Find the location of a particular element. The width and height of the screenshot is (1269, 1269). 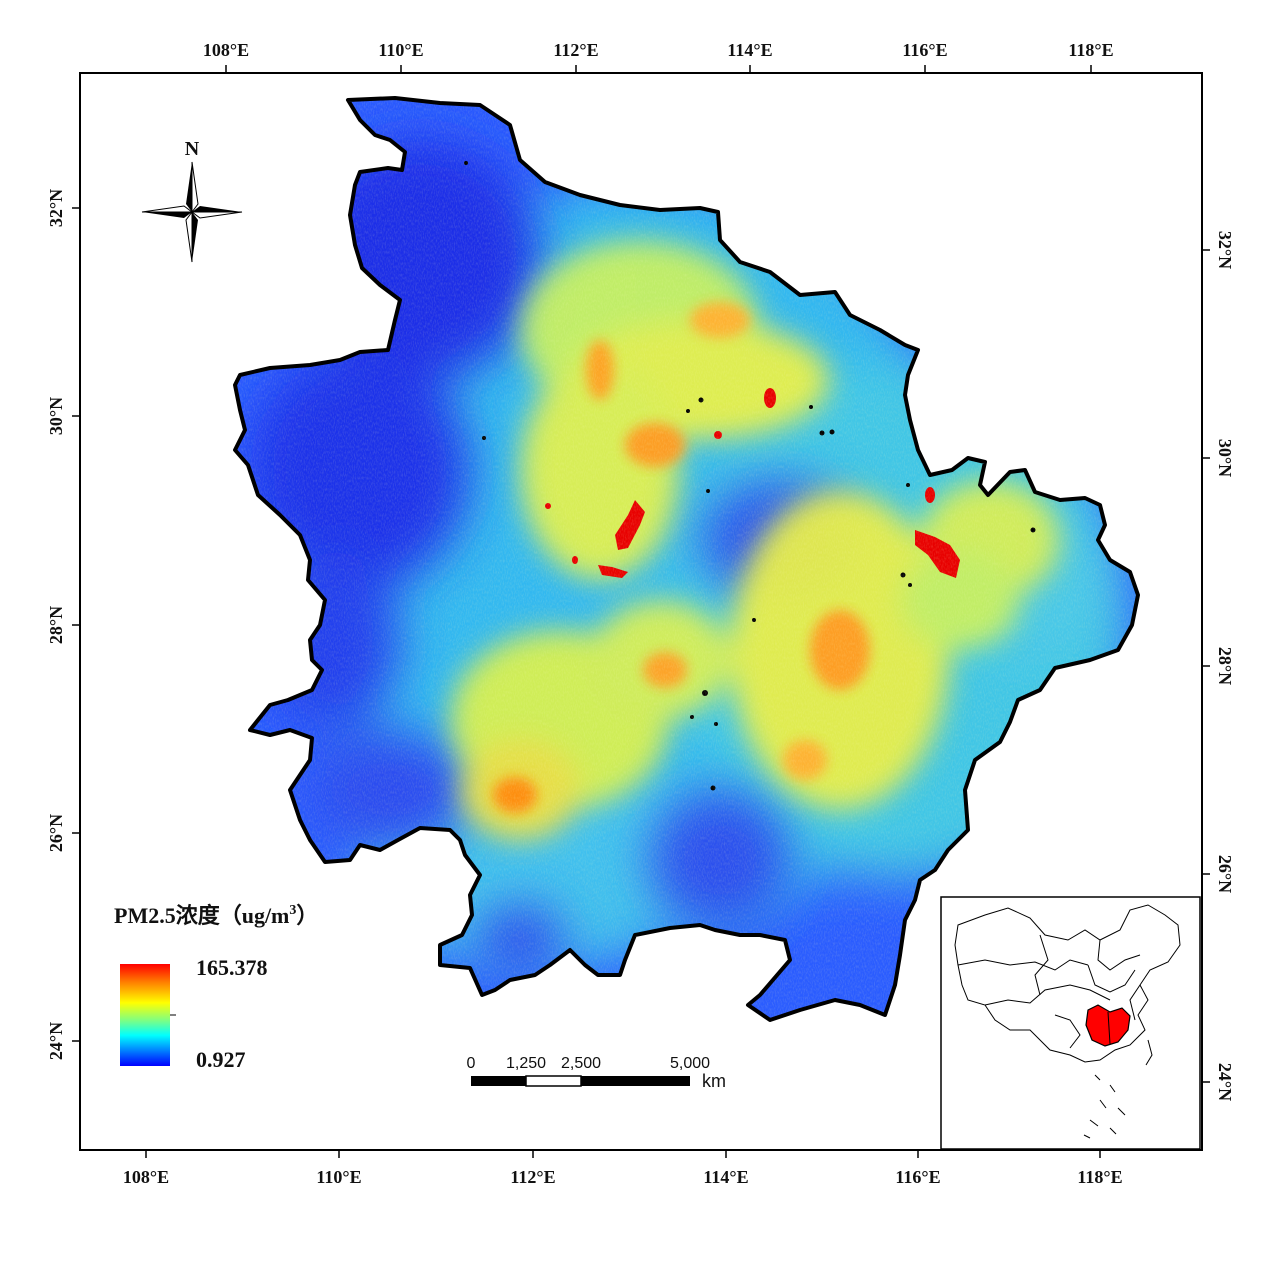

legend-title: PM2.5浓度（ug/m3） is located at coordinates (216, 915).